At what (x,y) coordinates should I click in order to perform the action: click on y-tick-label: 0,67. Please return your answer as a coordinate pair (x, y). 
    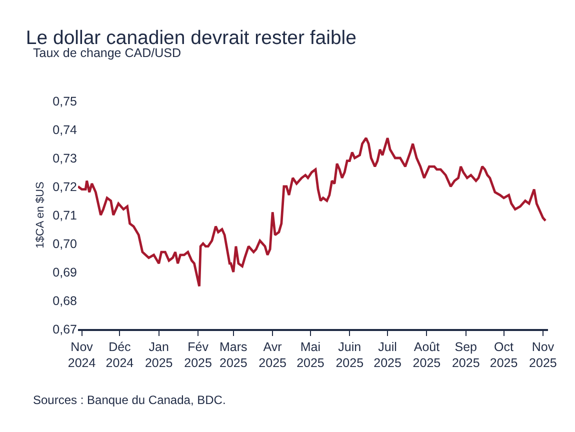
    Looking at the image, I should click on (65, 329).